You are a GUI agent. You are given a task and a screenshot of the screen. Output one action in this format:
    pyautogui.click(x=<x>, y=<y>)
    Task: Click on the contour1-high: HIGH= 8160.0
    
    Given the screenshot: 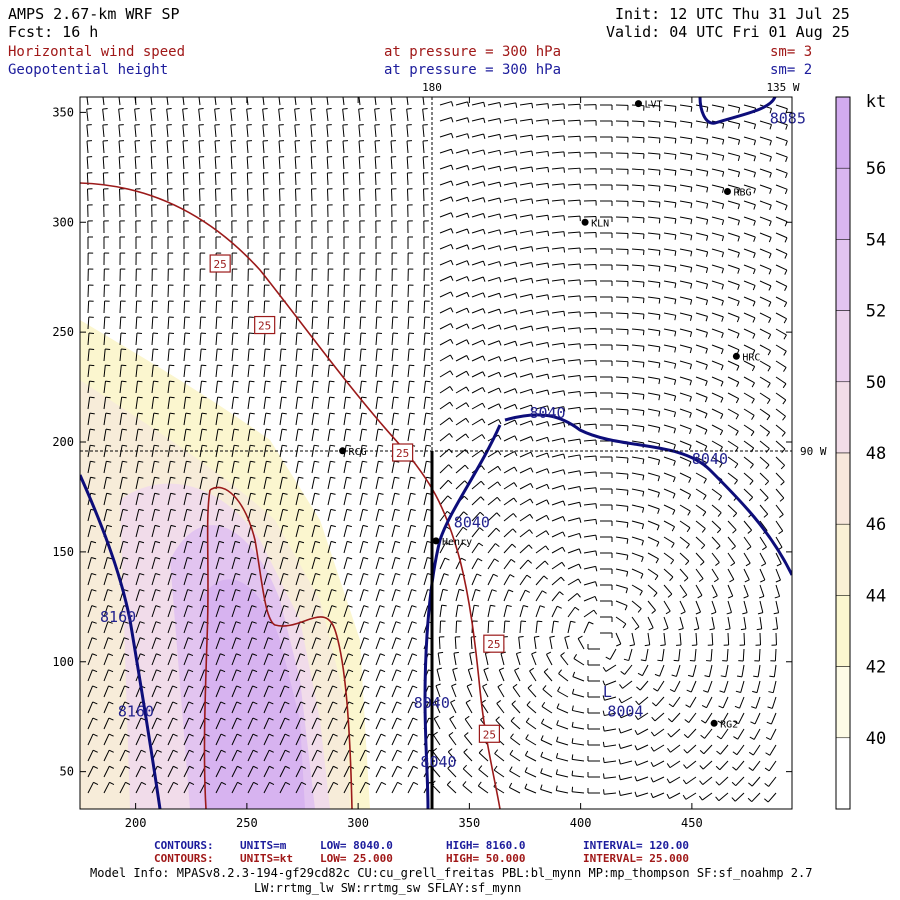 What is the action you would take?
    pyautogui.click(x=486, y=845)
    